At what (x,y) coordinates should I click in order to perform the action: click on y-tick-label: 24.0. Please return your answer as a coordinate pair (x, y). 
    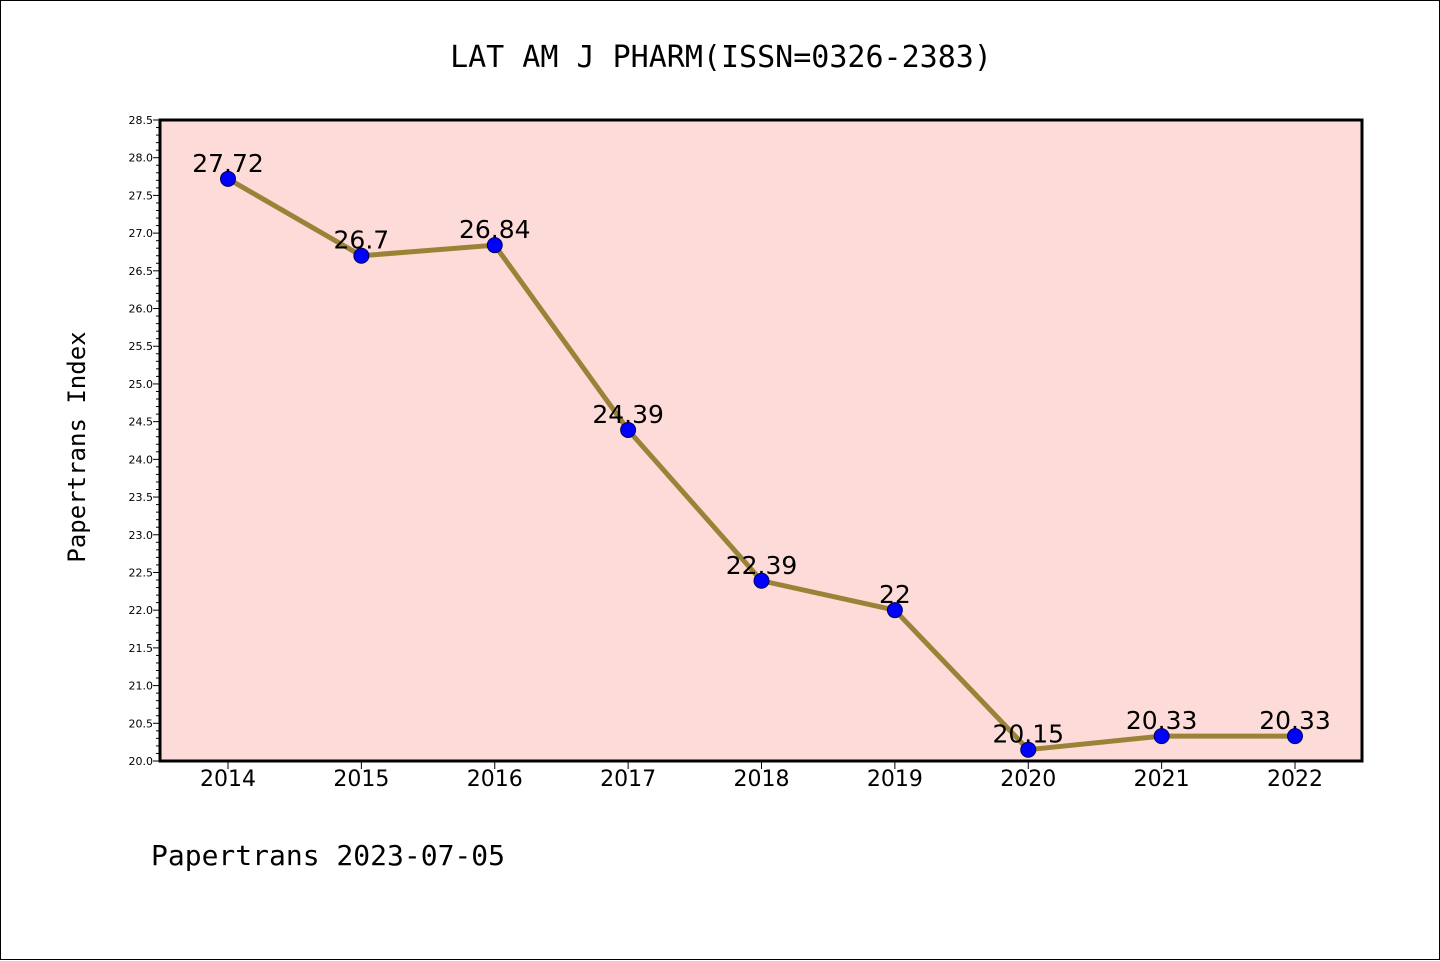
    Looking at the image, I should click on (141, 459).